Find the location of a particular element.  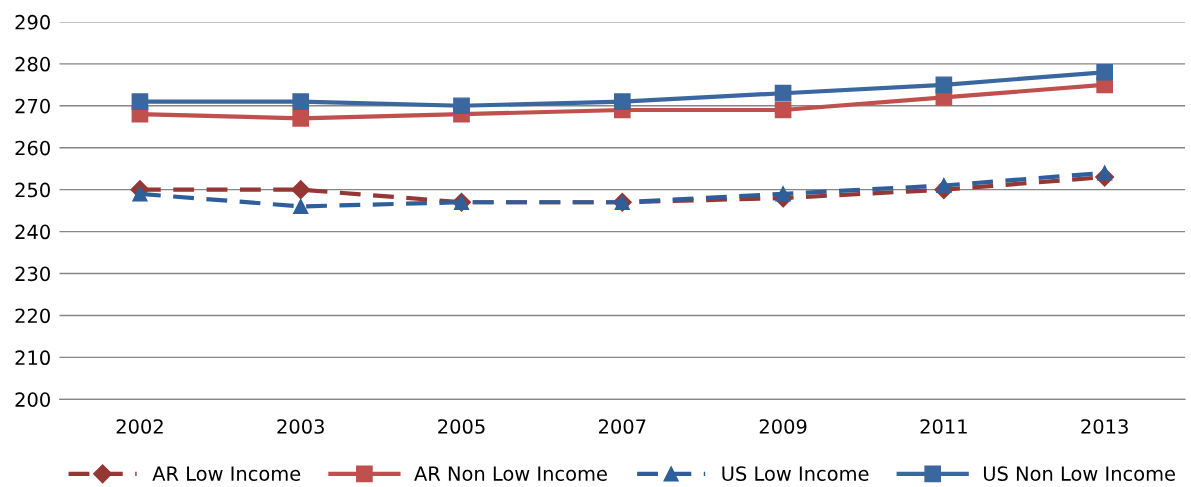

y-tick-label: 280 is located at coordinates (32, 64).